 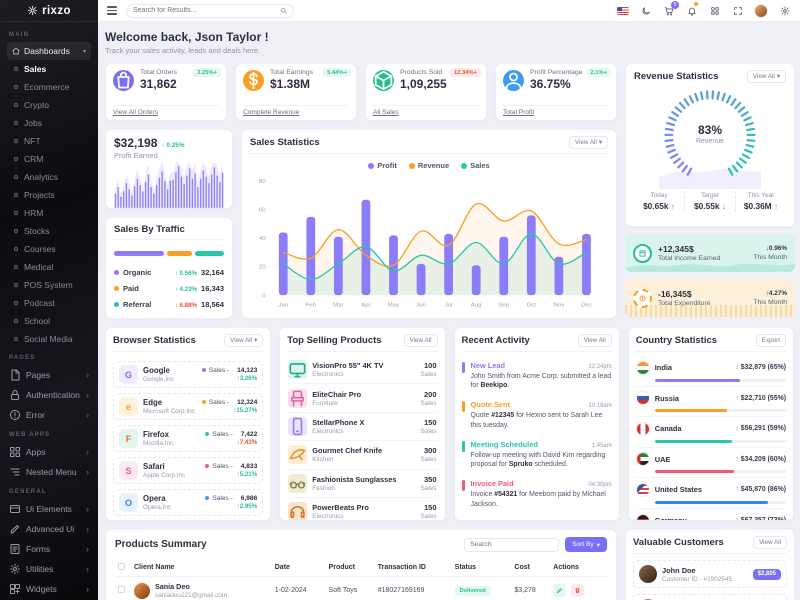 What do you see at coordinates (559, 305) in the screenshot?
I see `svg-text: Nov` at bounding box center [559, 305].